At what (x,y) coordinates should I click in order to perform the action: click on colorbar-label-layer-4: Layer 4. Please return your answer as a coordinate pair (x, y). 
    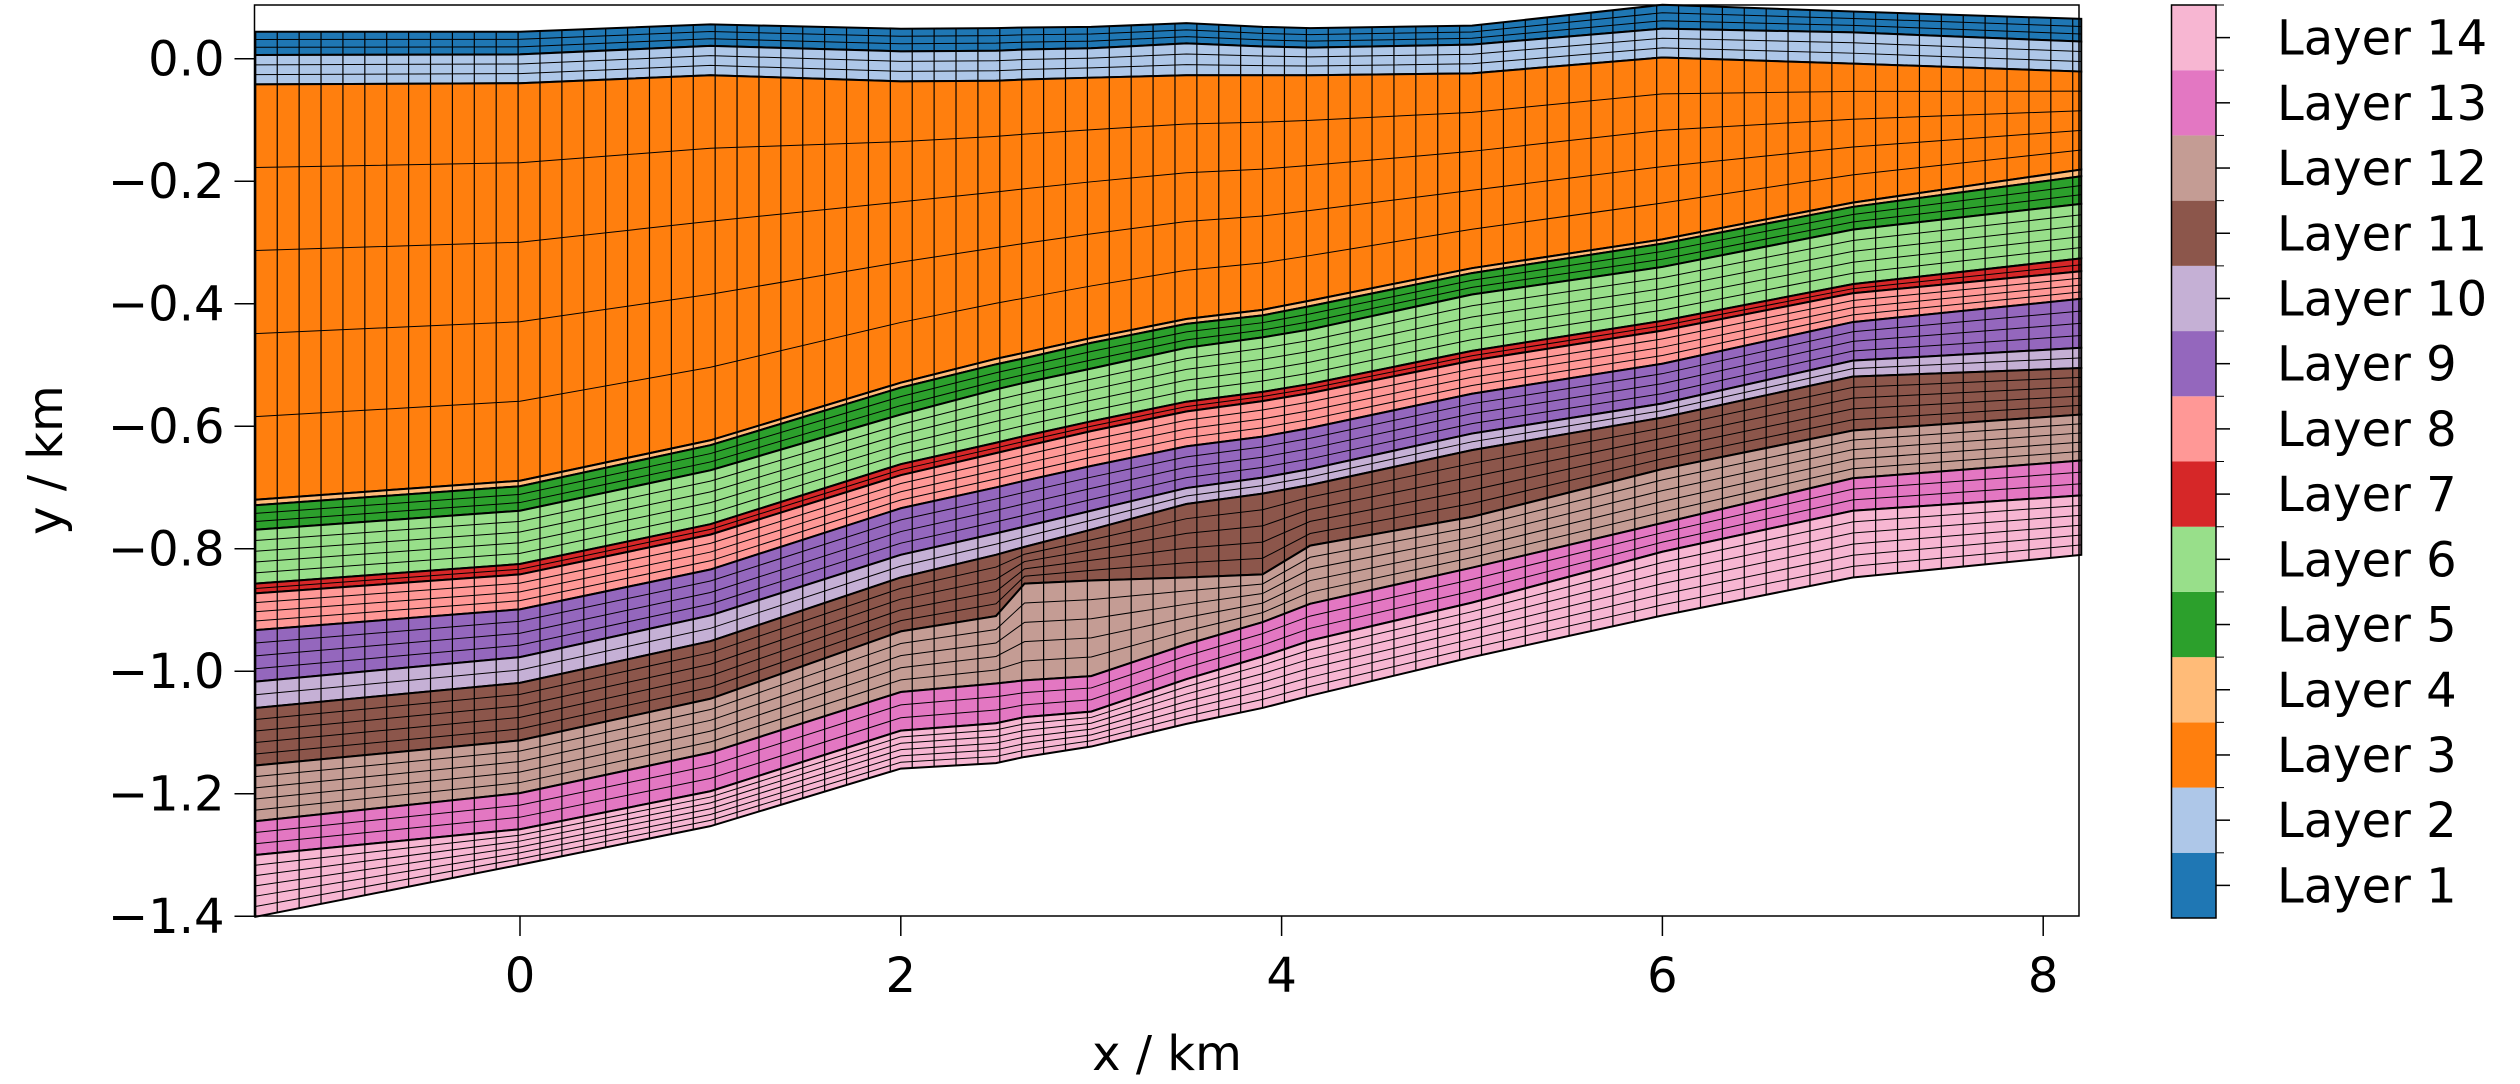
    Looking at the image, I should click on (2367, 691).